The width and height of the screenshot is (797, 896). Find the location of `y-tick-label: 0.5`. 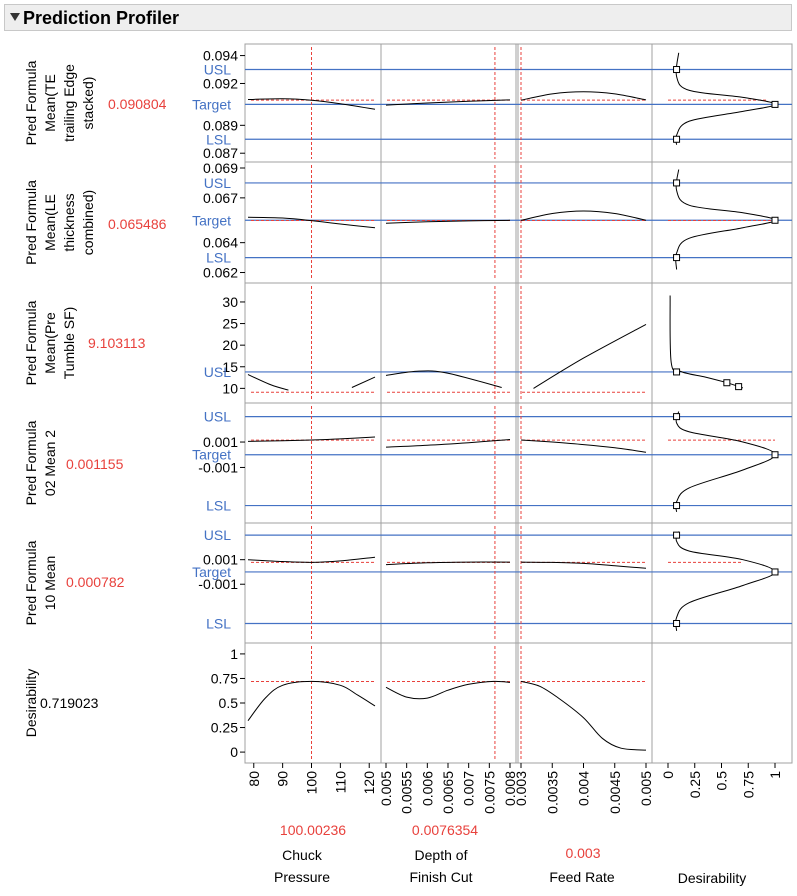

y-tick-label: 0.5 is located at coordinates (229, 703).